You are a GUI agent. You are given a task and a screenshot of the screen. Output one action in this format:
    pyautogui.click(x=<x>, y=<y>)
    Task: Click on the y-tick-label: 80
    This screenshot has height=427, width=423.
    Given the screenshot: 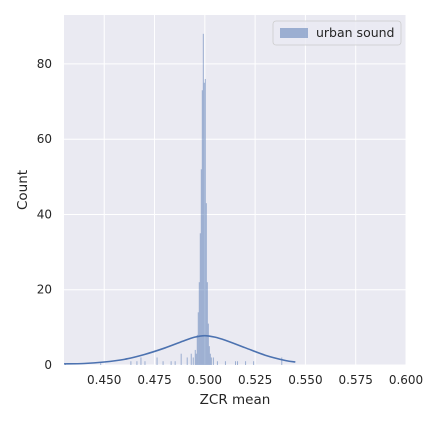 What is the action you would take?
    pyautogui.click(x=44, y=64)
    